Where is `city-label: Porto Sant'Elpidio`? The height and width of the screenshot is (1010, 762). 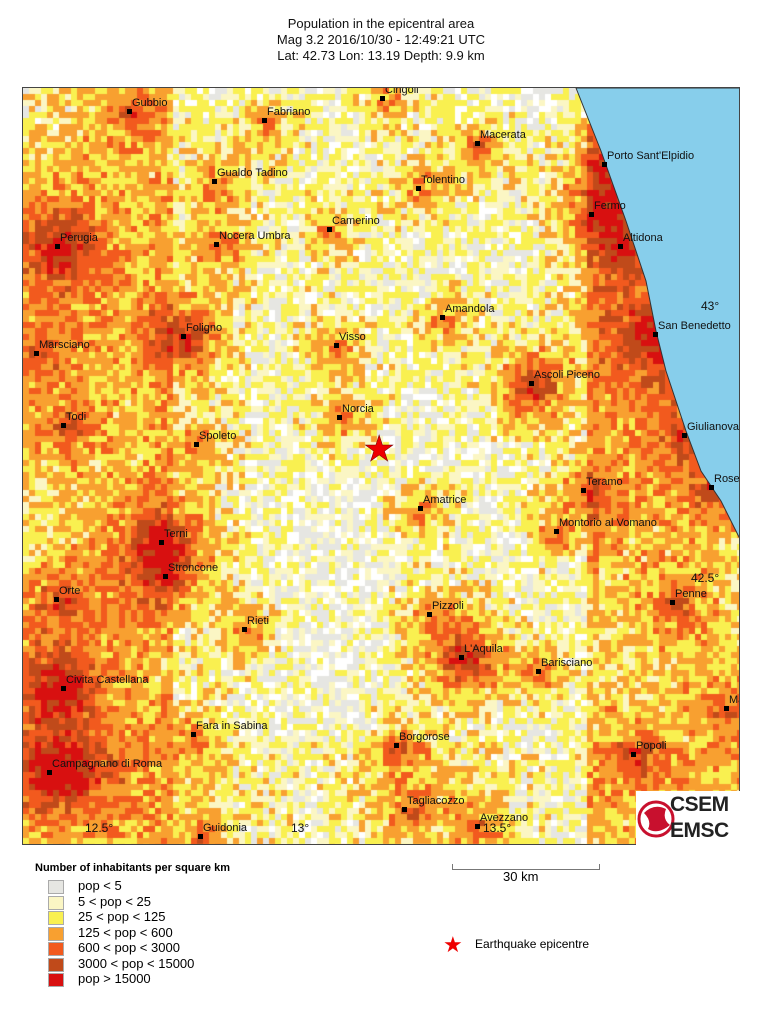
city-label: Porto Sant'Elpidio is located at coordinates (651, 156).